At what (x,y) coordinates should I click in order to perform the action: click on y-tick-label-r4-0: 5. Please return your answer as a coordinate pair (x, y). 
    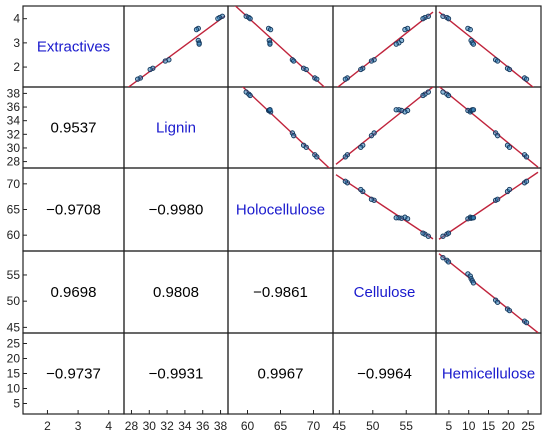
    Looking at the image, I should click on (16, 404).